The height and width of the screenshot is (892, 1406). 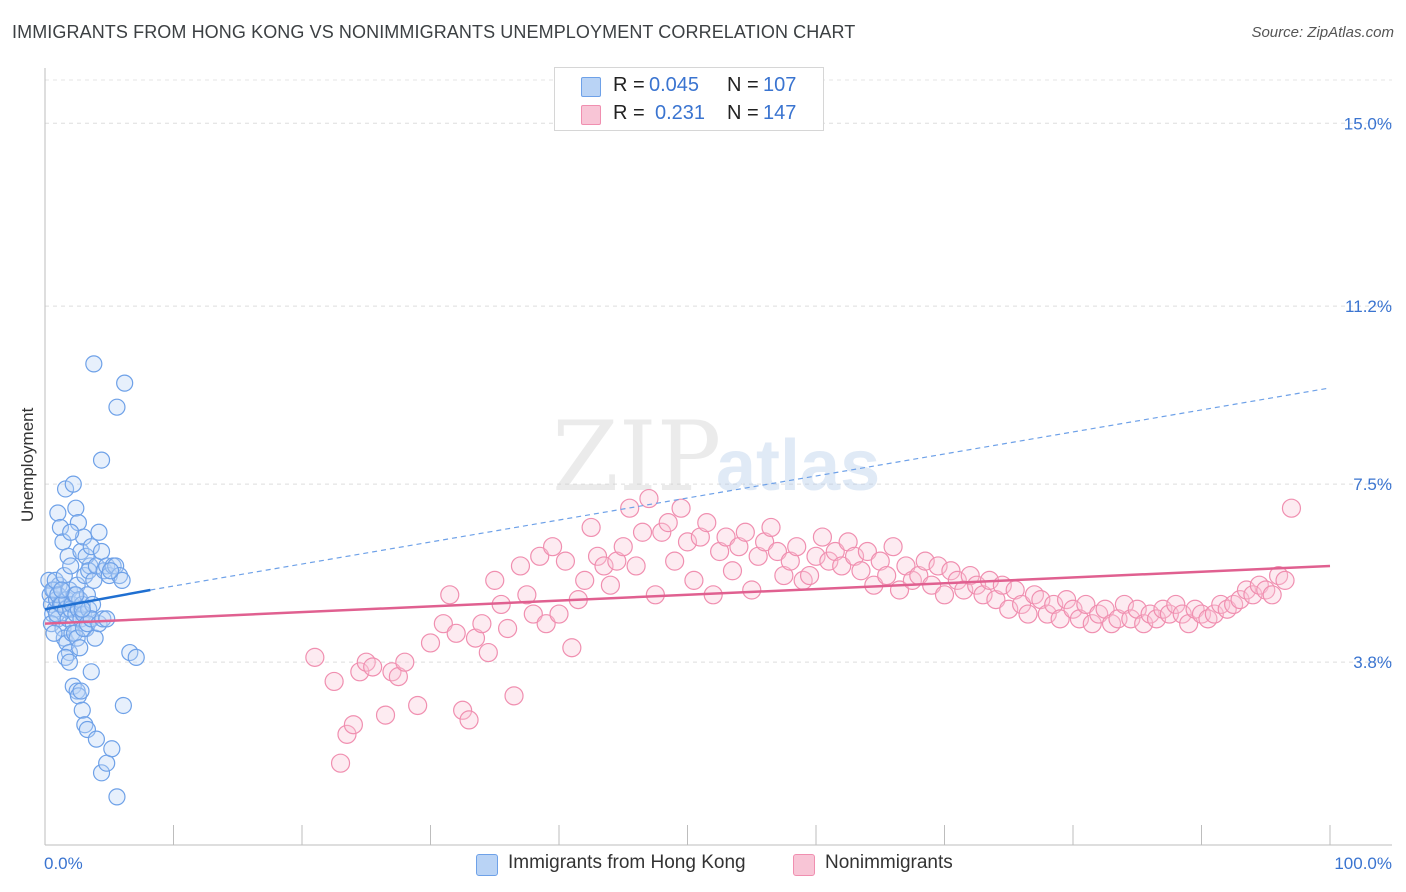 I want to click on watermark: ZIP atlas, so click(x=716, y=457).